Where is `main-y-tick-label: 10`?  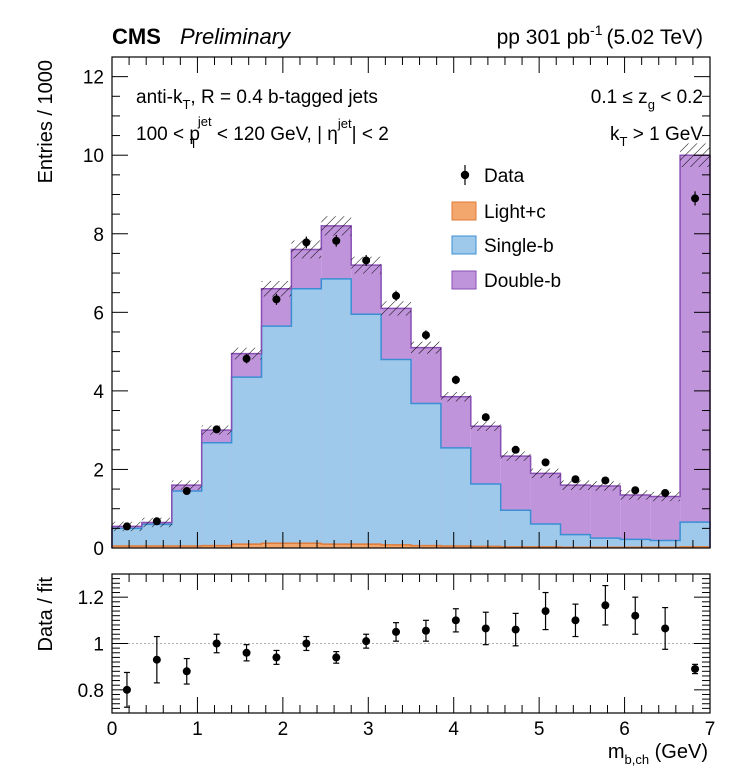
main-y-tick-label: 10 is located at coordinates (93, 156).